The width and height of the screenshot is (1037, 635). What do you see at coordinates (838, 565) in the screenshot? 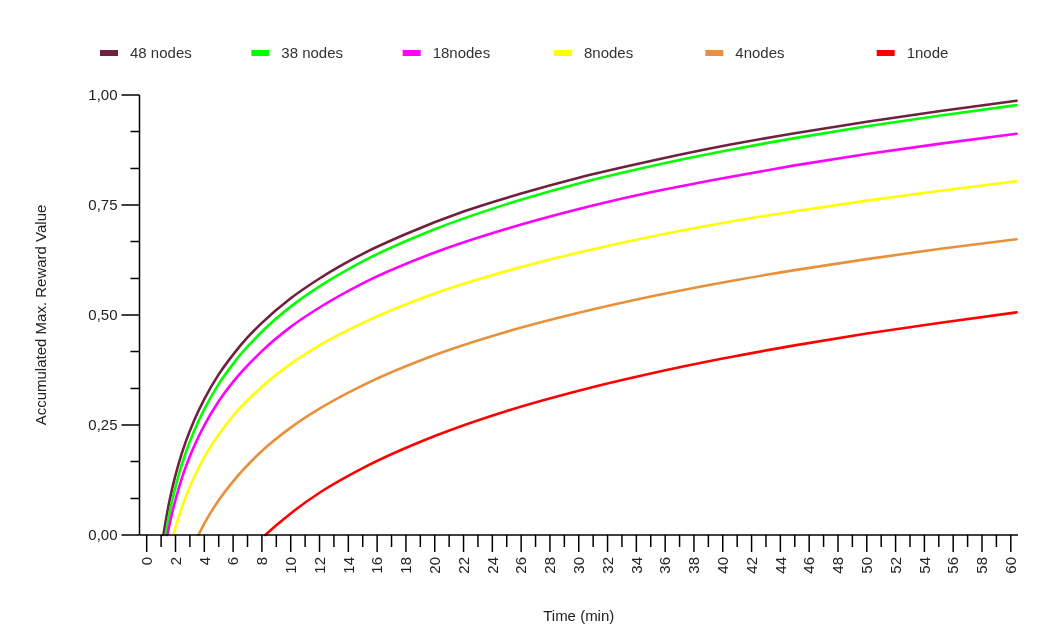
I see `x-tick-label: 48` at bounding box center [838, 565].